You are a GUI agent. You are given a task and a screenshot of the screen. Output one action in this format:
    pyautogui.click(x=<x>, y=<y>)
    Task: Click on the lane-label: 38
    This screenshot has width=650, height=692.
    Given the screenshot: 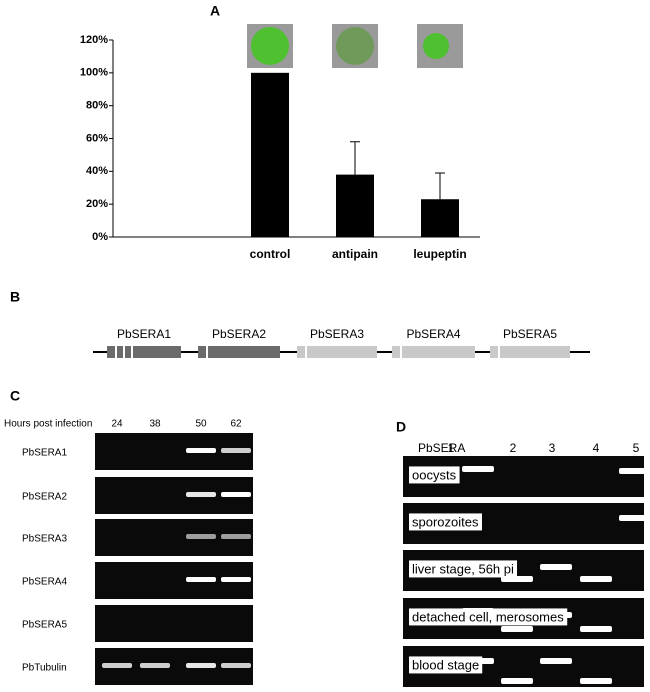 What is the action you would take?
    pyautogui.click(x=155, y=424)
    